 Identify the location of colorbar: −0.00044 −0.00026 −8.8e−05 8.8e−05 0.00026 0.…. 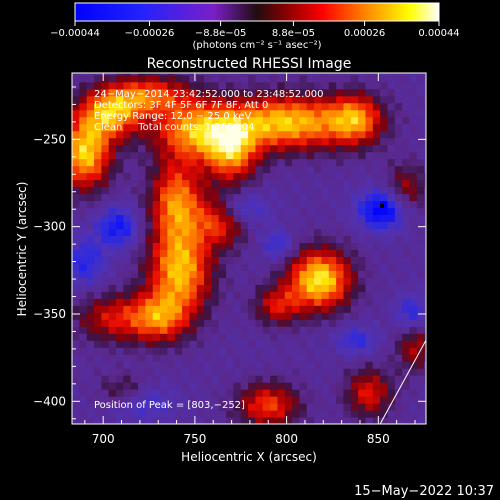
(255, 26).